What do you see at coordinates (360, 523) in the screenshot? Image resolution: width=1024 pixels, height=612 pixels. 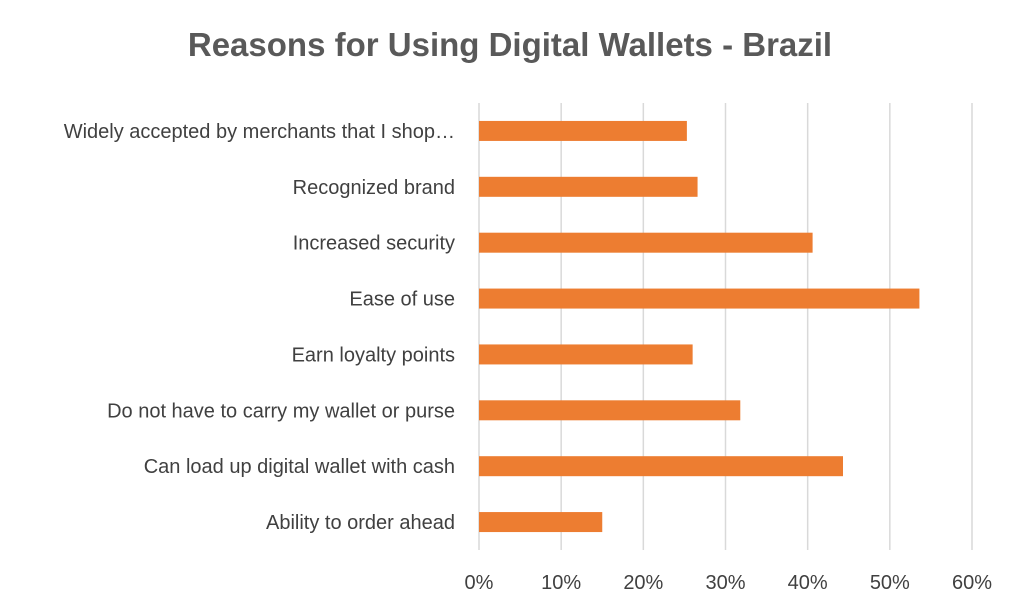 I see `category-label: Ability to order ahead` at bounding box center [360, 523].